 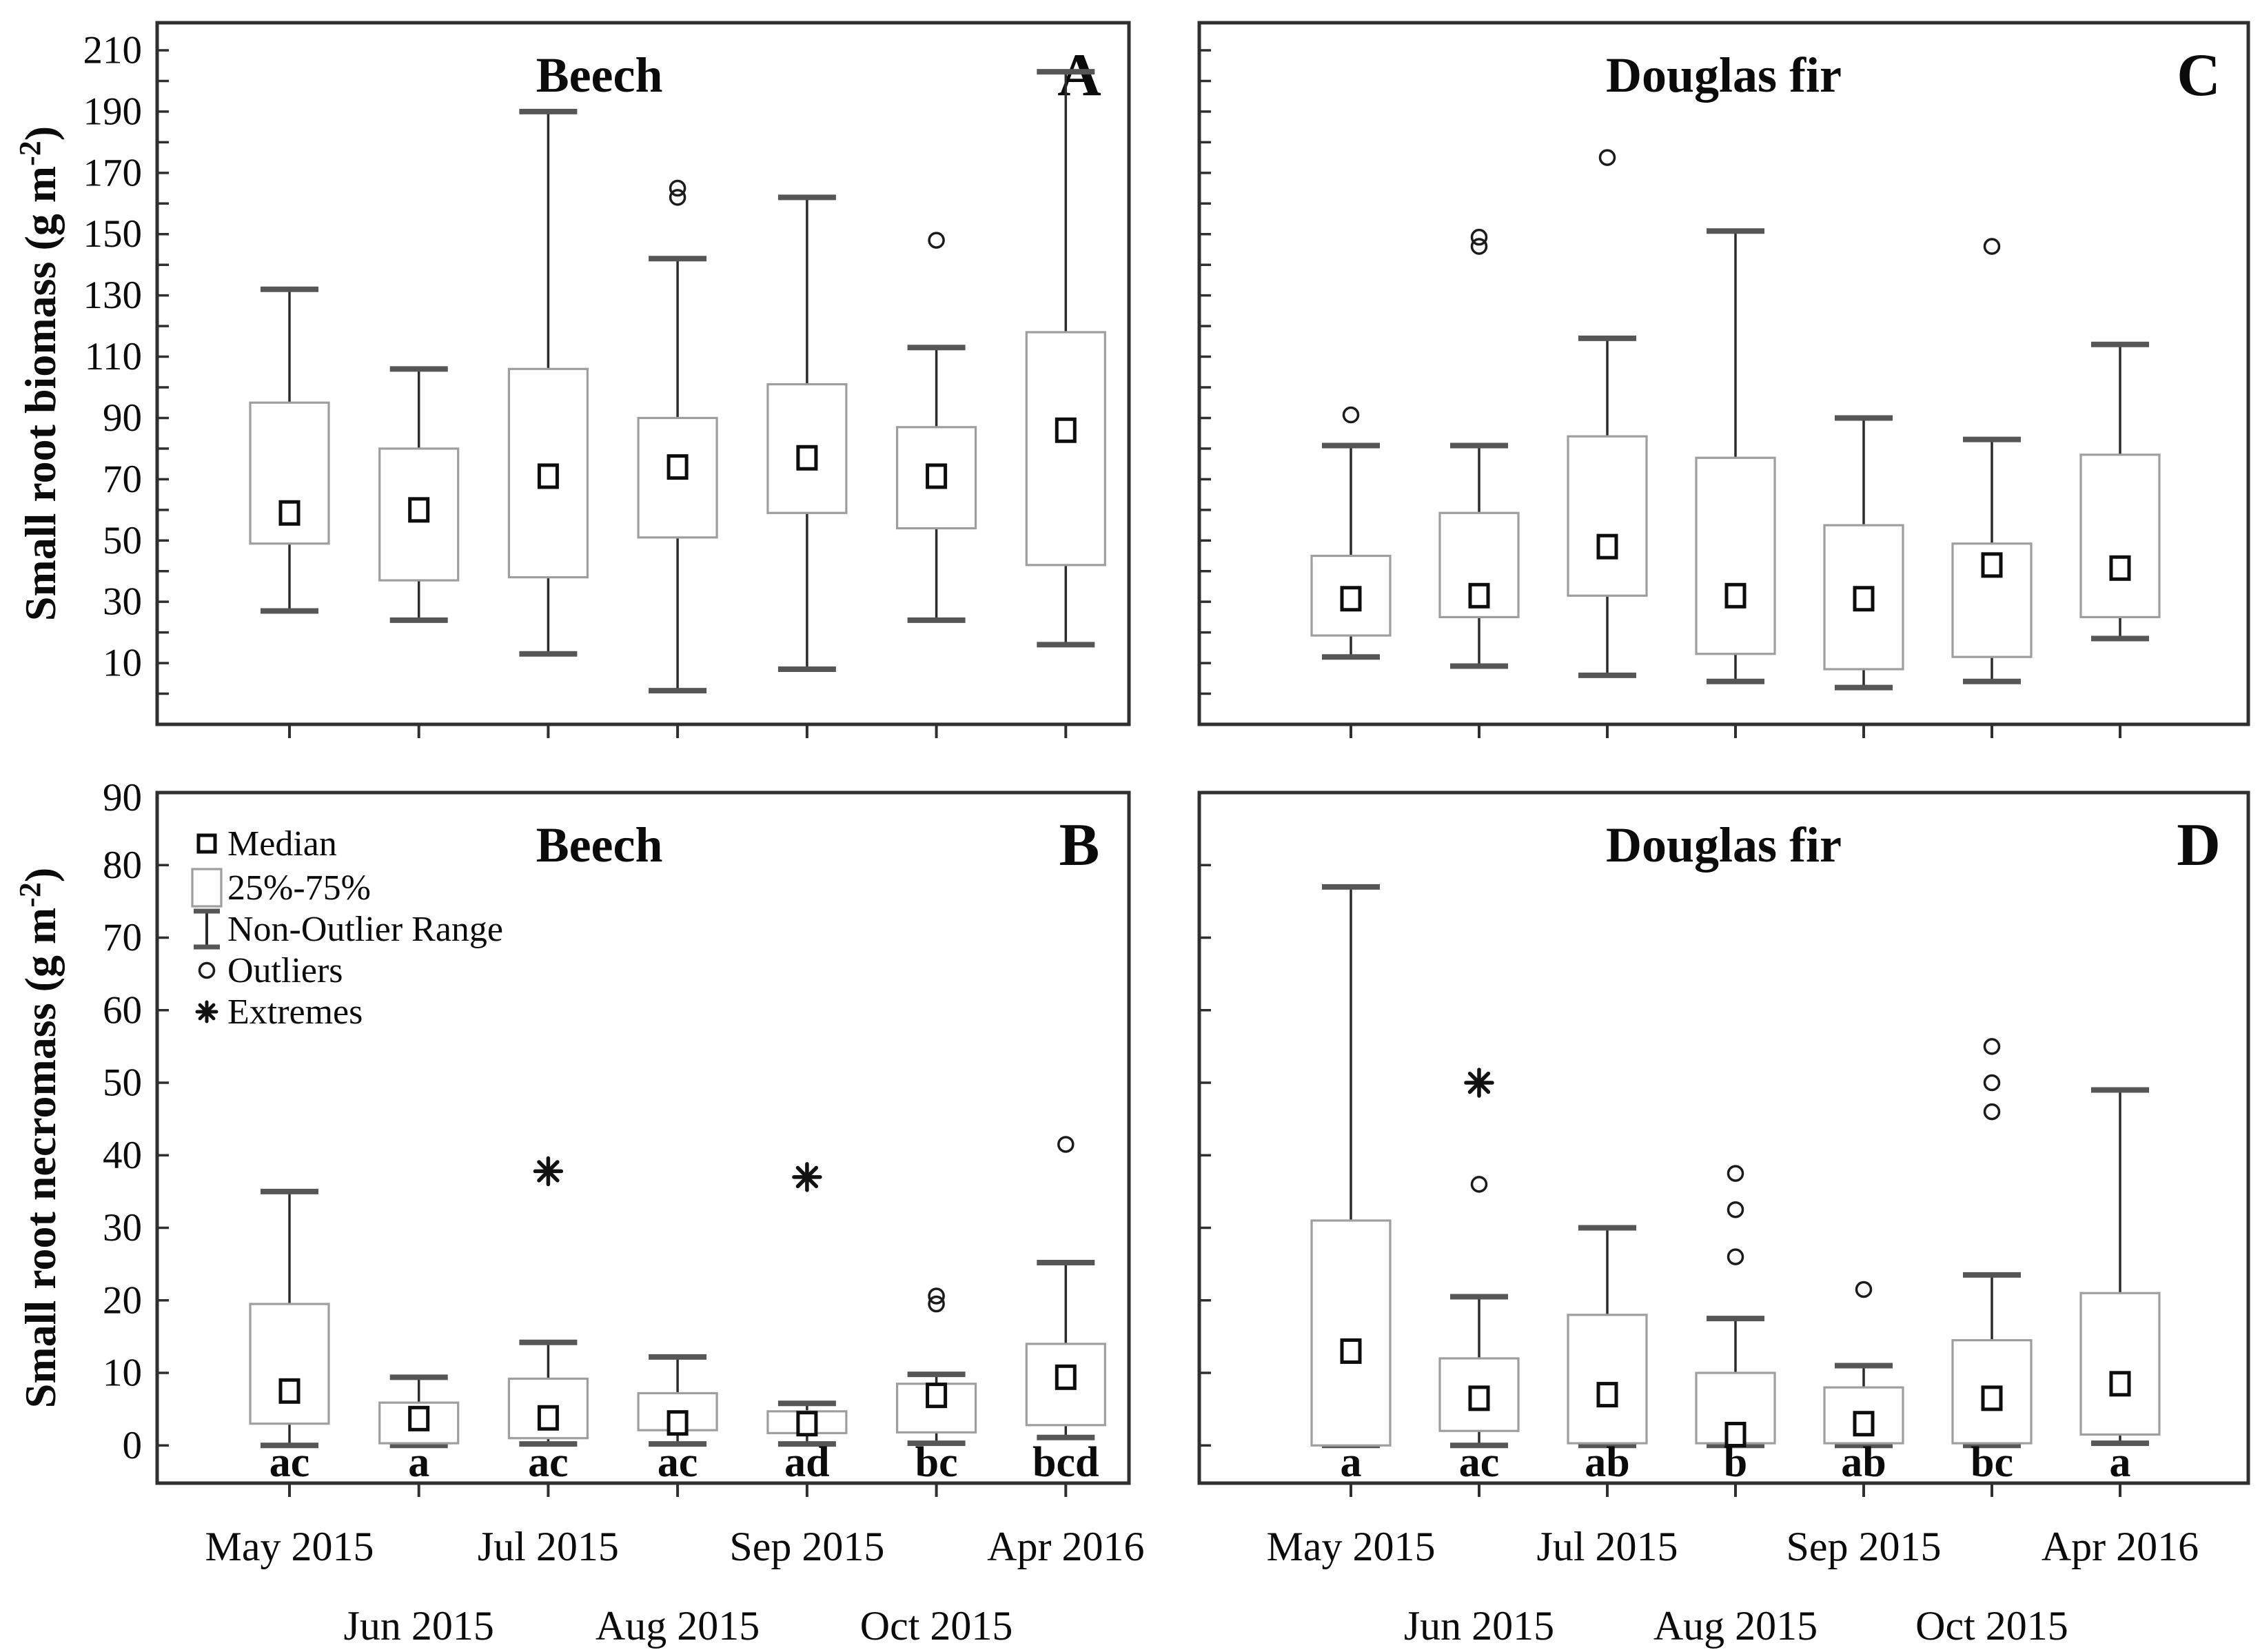 What do you see at coordinates (1079, 75) in the screenshot?
I see `panel-corner-label: A` at bounding box center [1079, 75].